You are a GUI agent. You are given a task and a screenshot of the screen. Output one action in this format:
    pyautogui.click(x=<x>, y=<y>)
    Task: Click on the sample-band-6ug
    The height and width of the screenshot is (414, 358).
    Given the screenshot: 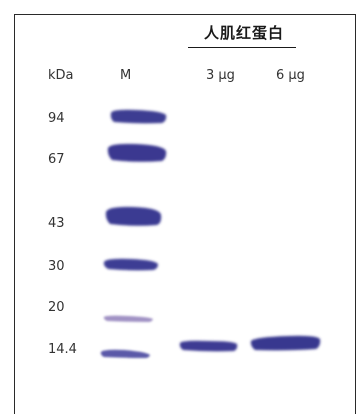 What is the action you would take?
    pyautogui.click(x=285, y=343)
    